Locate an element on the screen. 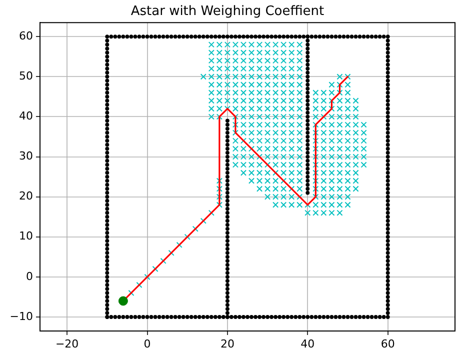 The height and width of the screenshot is (350, 465). y-tick-label: −10 is located at coordinates (21, 316).